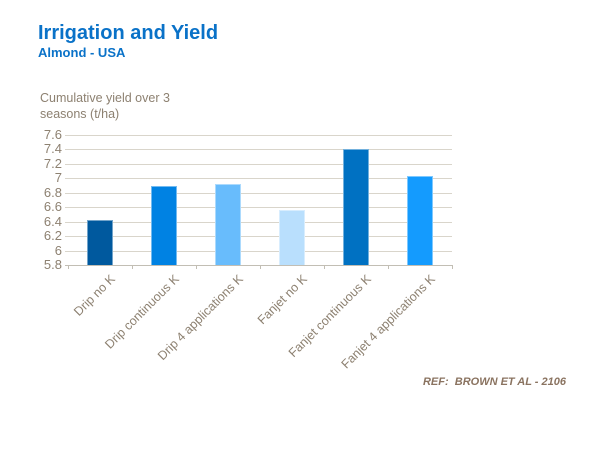 Image resolution: width=600 pixels, height=450 pixels. I want to click on reference-note: REF: BROWN ET AL - 2106, so click(494, 382).